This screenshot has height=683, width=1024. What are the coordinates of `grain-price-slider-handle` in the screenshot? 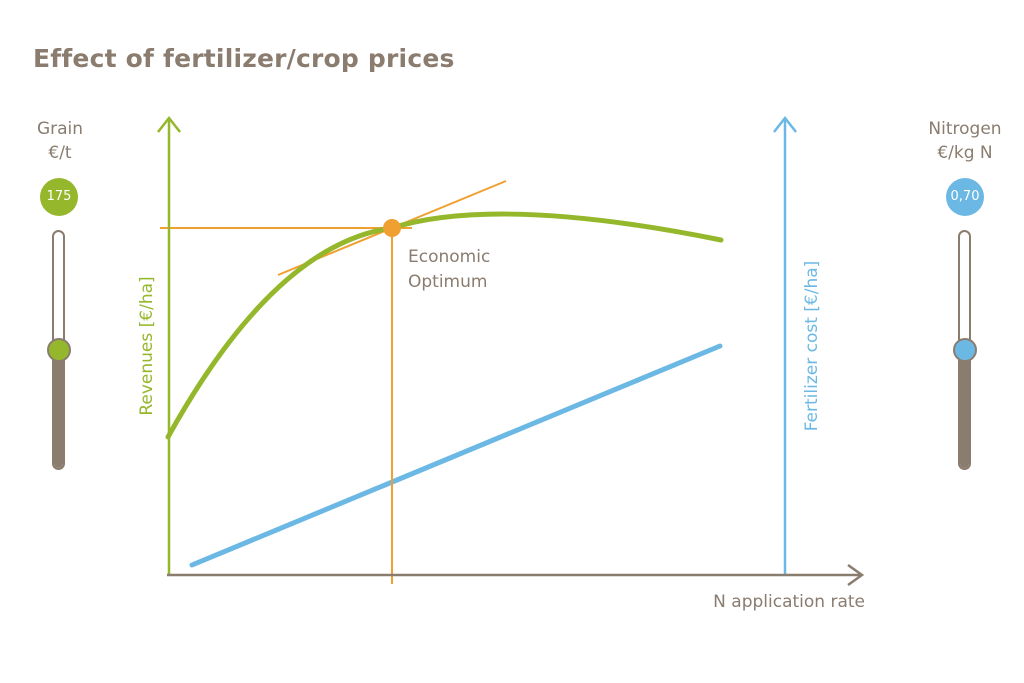 It's located at (59, 350).